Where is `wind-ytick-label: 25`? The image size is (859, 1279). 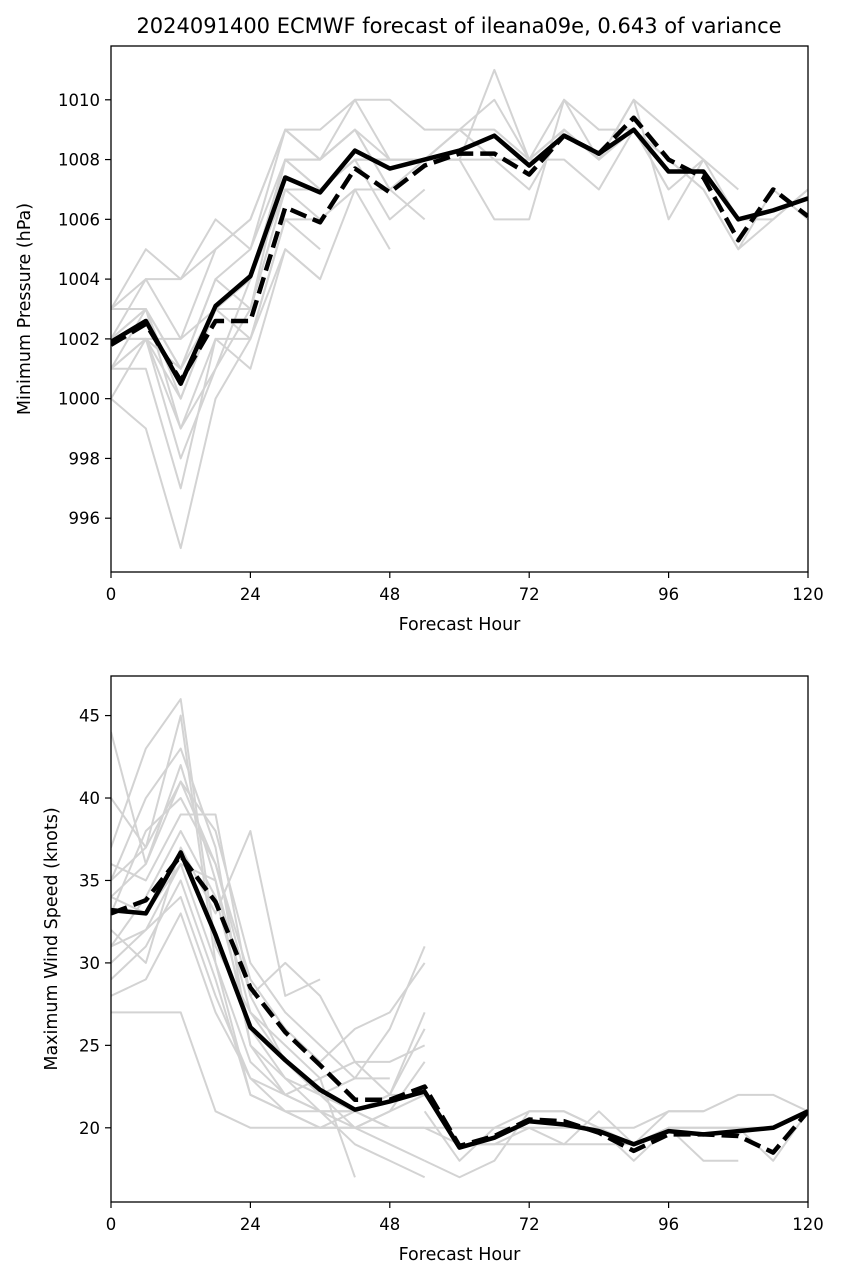
wind-ytick-label: 25 is located at coordinates (89, 1045).